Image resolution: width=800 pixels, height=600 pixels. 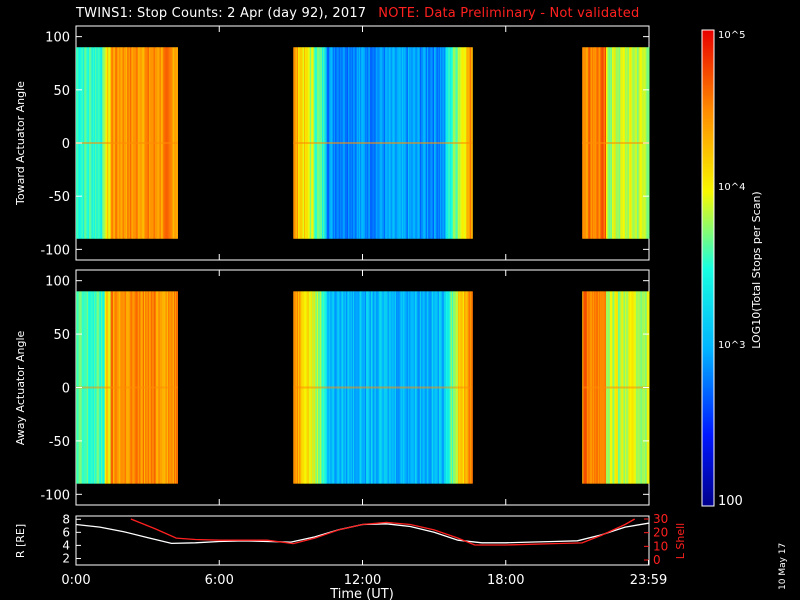 I want to click on x-axis-label: Time (UT), so click(x=361, y=593).